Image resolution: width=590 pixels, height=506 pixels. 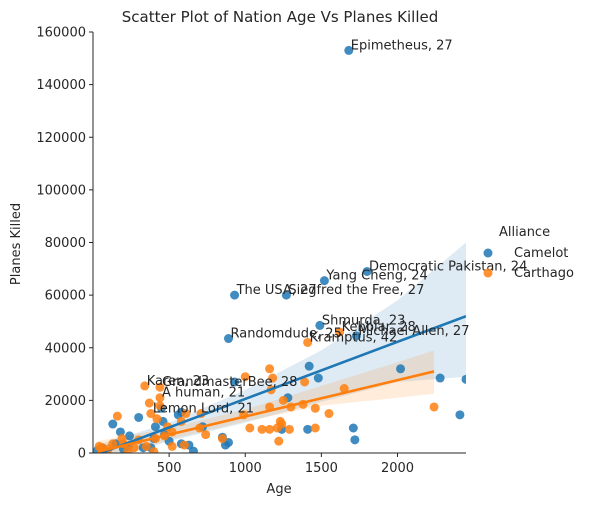 What do you see at coordinates (203, 393) in the screenshot?
I see `point-label: A human, 21` at bounding box center [203, 393].